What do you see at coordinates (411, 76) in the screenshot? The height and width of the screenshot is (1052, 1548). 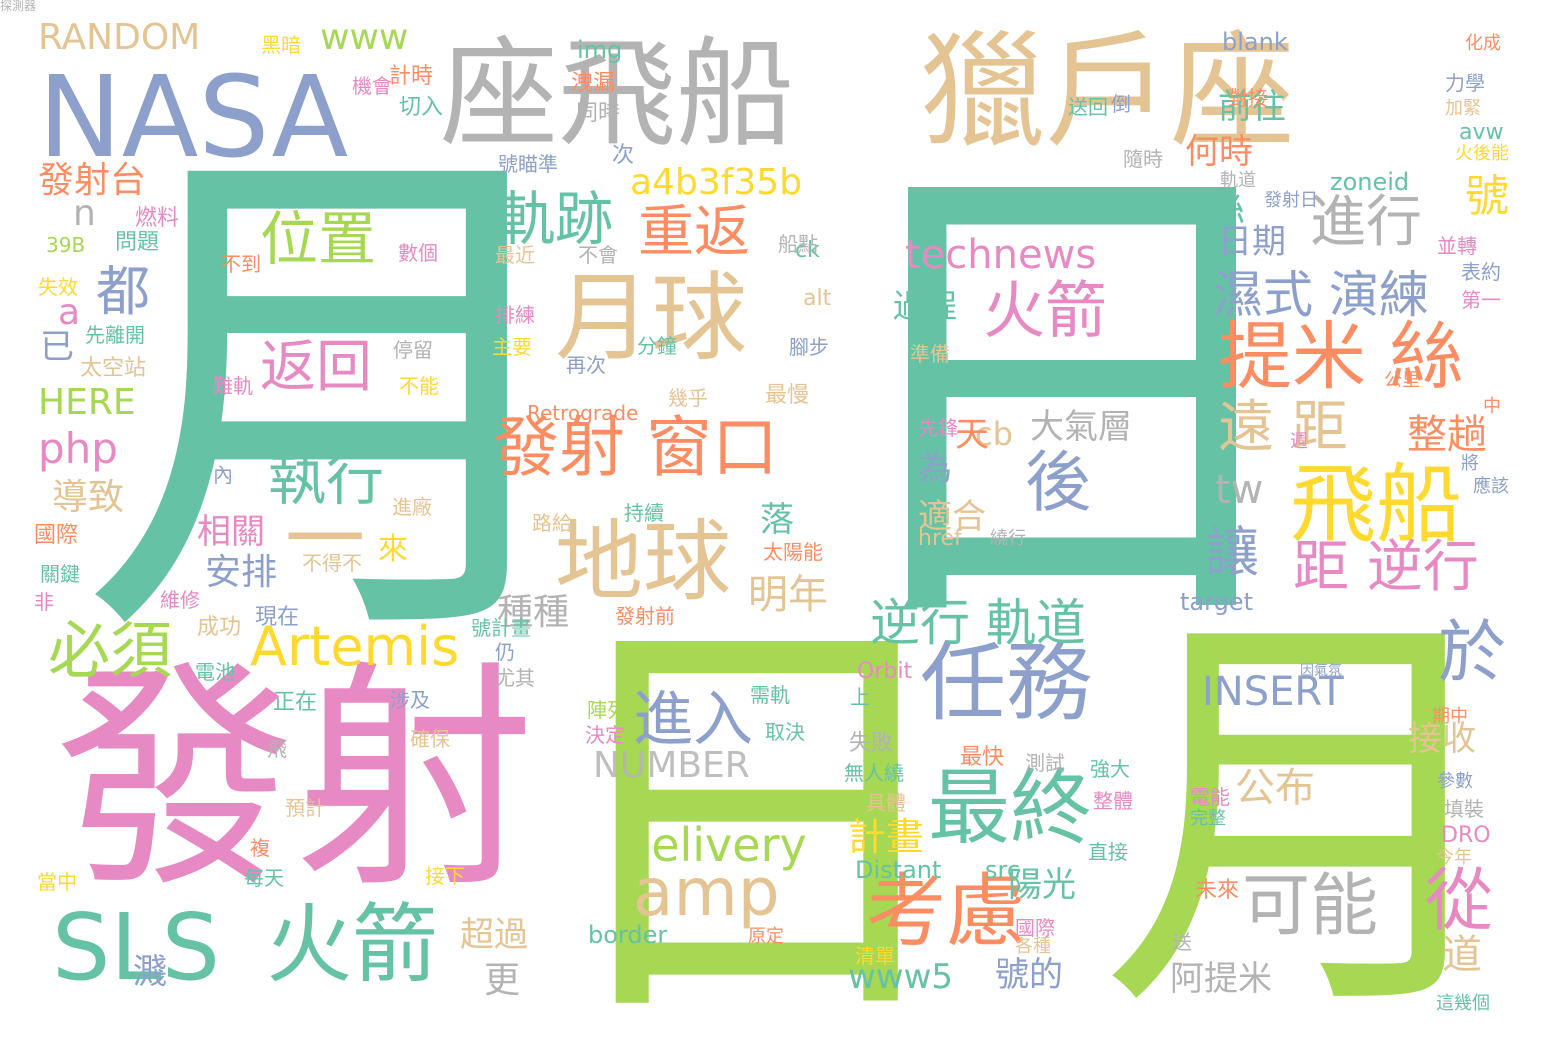 I see `cloud-word-cjk-99: 計時` at bounding box center [411, 76].